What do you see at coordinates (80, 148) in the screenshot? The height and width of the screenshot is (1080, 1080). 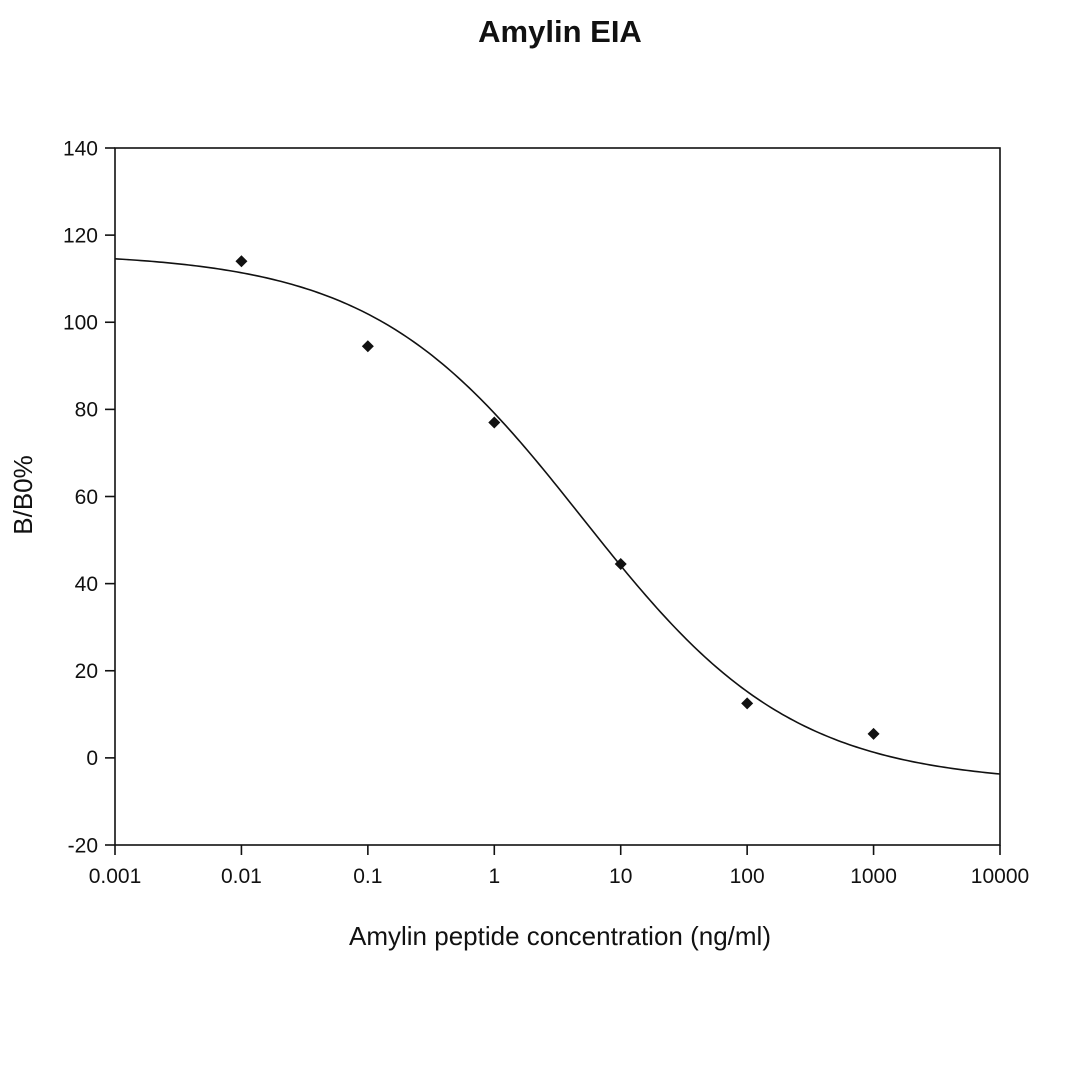 I see `y-tick-label: 140` at bounding box center [80, 148].